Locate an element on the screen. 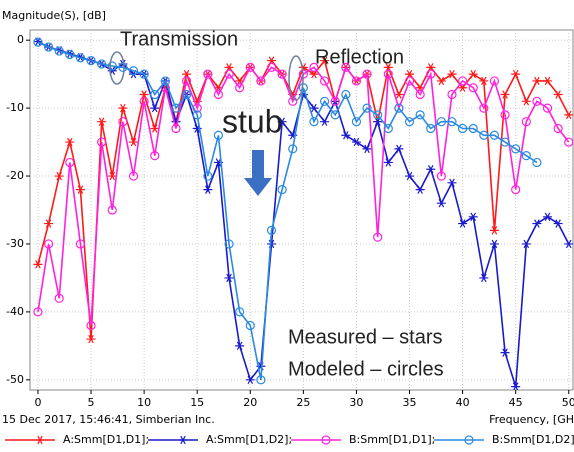  transmission-ellipse is located at coordinates (117, 68).